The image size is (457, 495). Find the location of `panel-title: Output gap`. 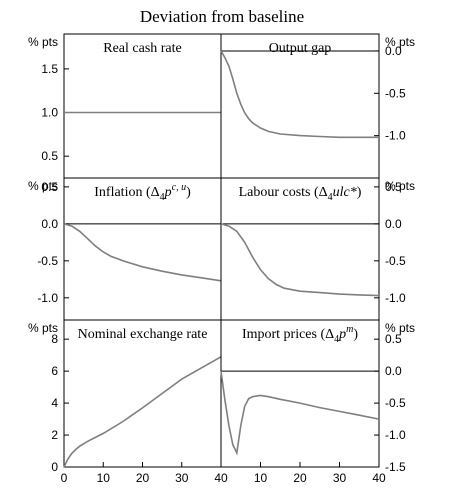

panel-title: Output gap is located at coordinates (300, 48).